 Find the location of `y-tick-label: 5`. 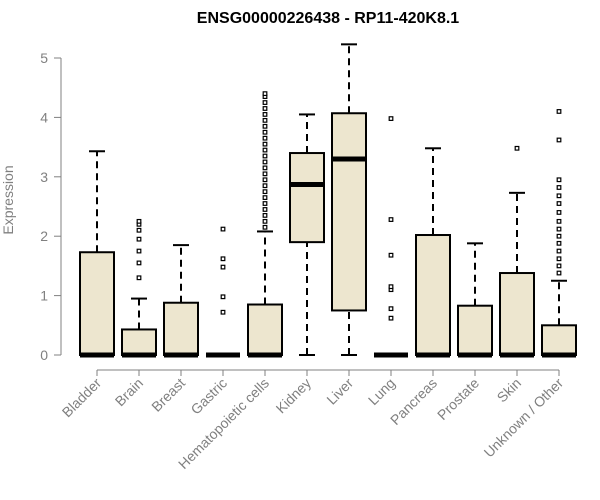

y-tick-label: 5 is located at coordinates (44, 58).